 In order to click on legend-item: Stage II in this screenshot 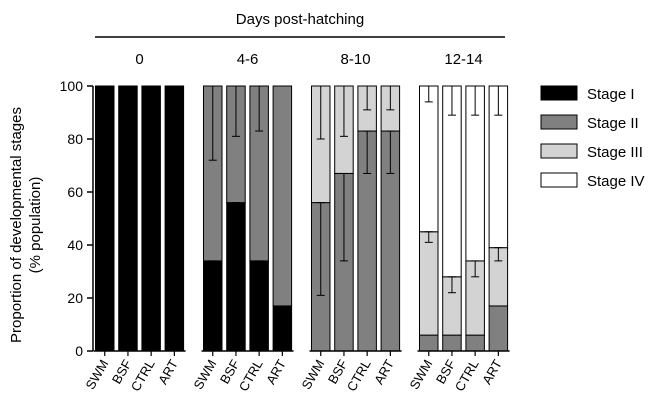, I will do `click(589, 123)`.